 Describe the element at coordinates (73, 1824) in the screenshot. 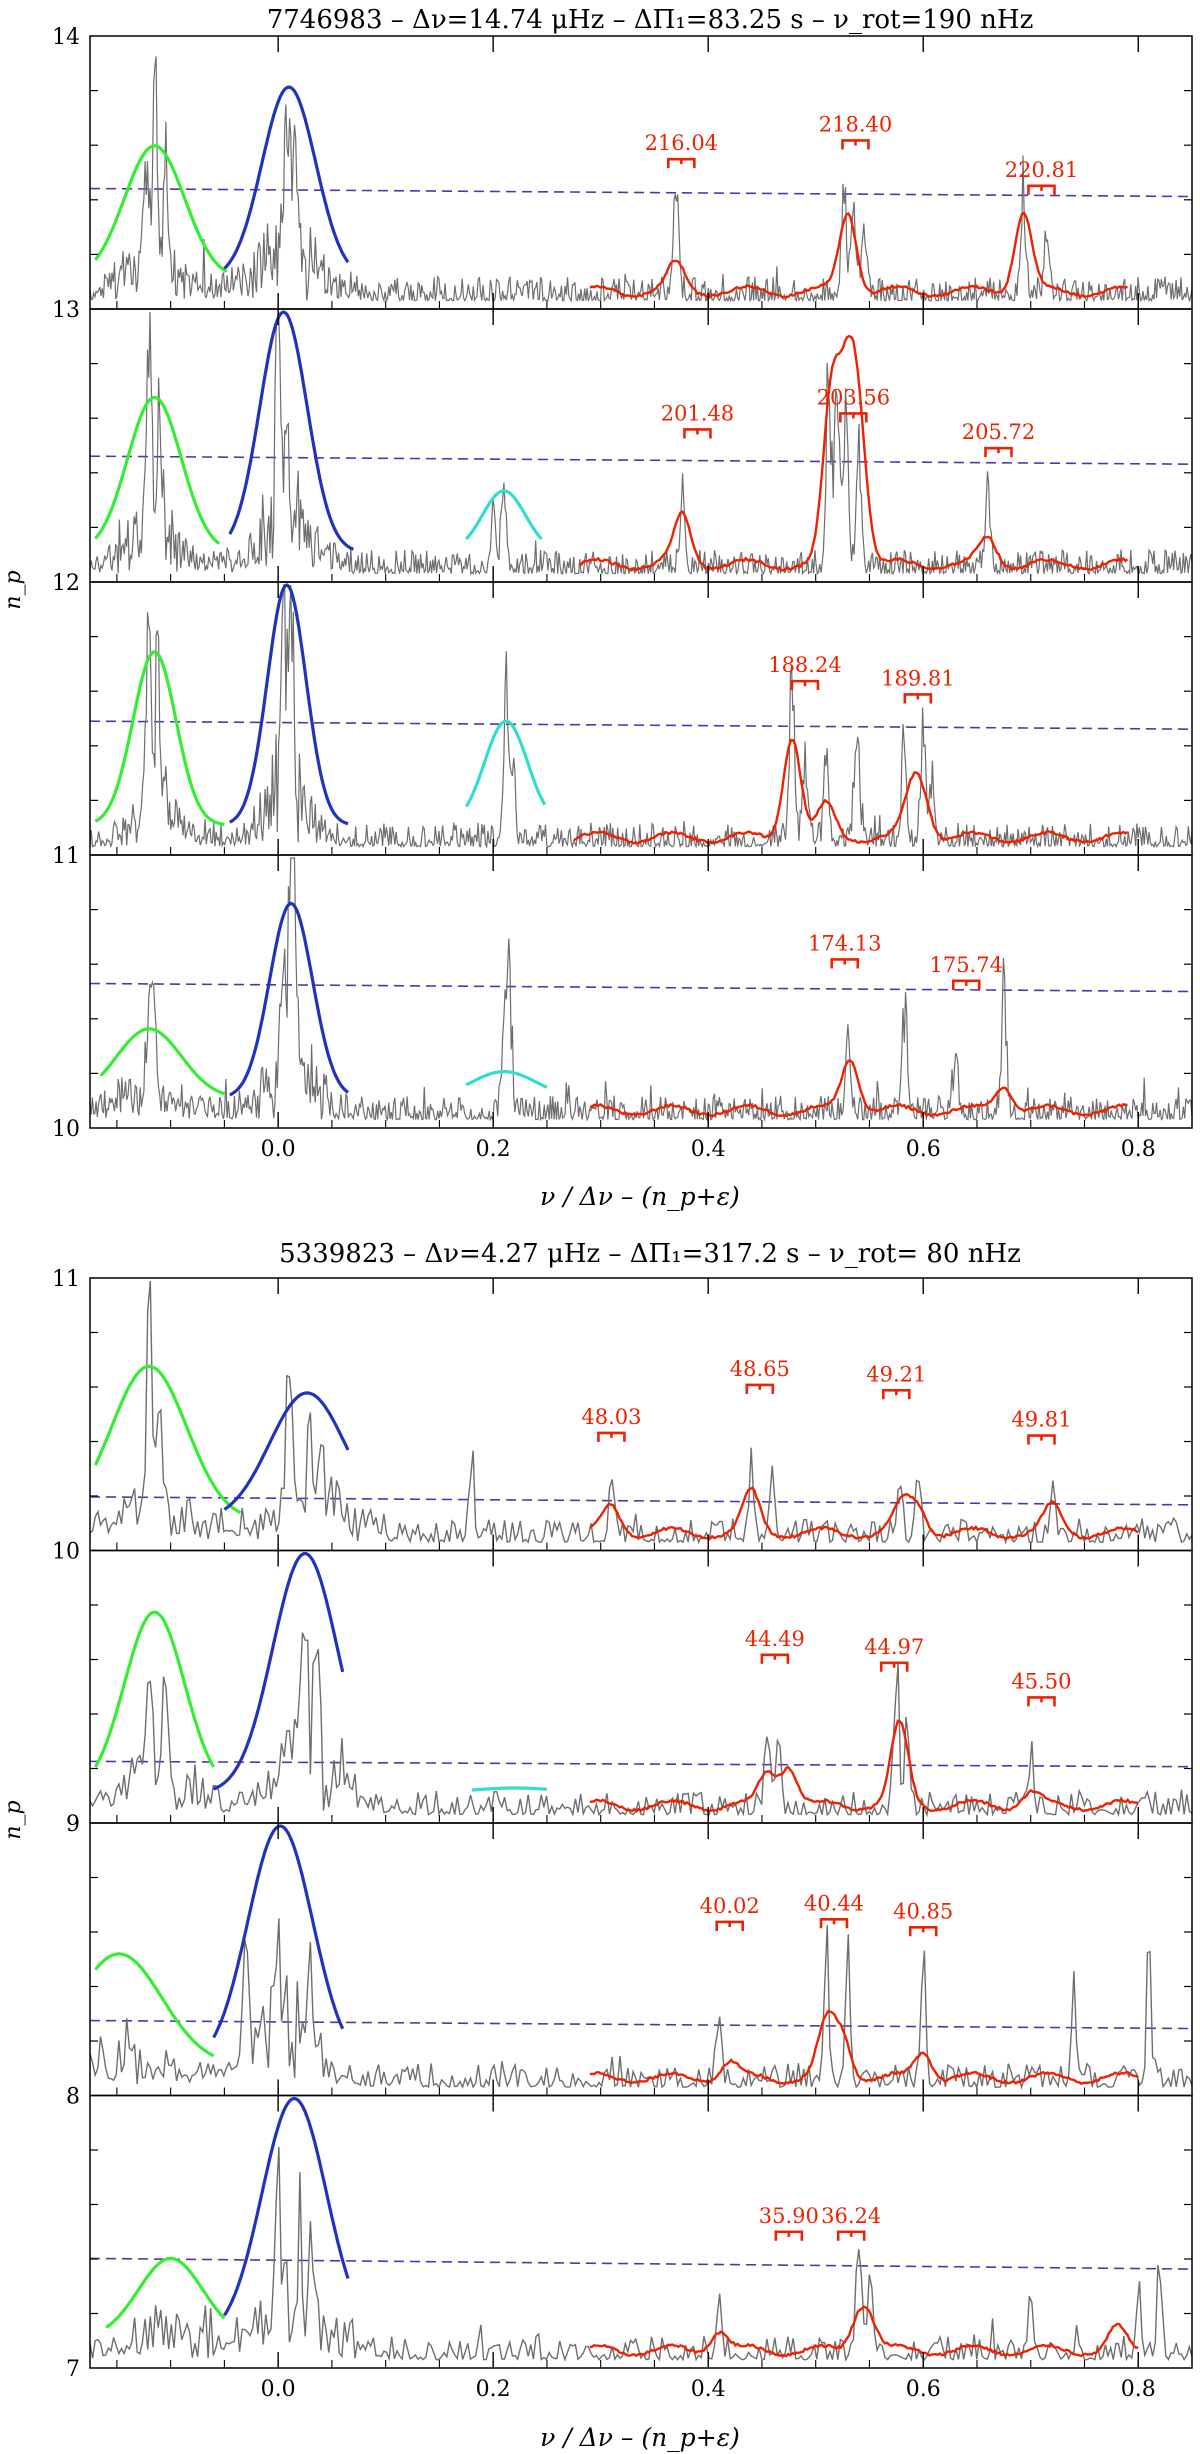

I see `y-tick-label: 9` at that location.